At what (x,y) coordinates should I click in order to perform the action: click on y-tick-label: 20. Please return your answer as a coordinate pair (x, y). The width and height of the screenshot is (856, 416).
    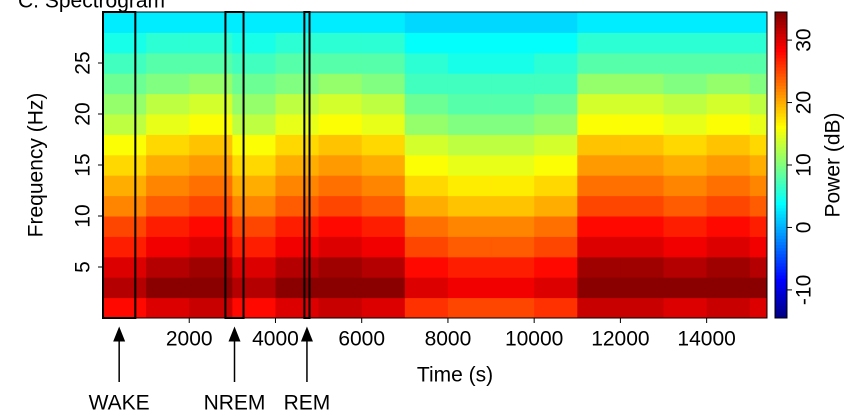
    Looking at the image, I should click on (83, 113).